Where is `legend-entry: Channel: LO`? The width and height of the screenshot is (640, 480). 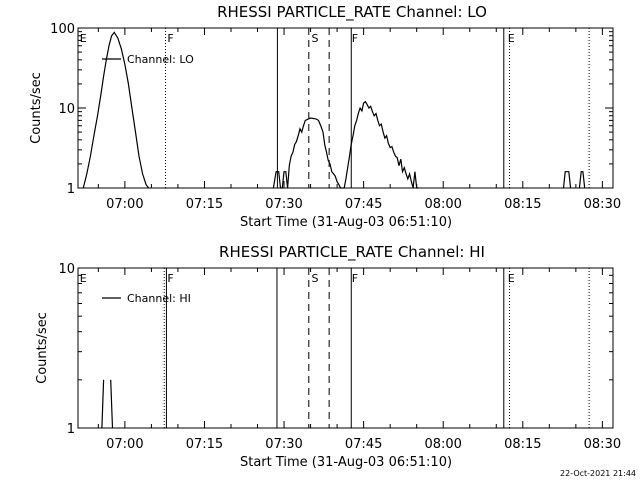
legend-entry: Channel: LO is located at coordinates (160, 59).